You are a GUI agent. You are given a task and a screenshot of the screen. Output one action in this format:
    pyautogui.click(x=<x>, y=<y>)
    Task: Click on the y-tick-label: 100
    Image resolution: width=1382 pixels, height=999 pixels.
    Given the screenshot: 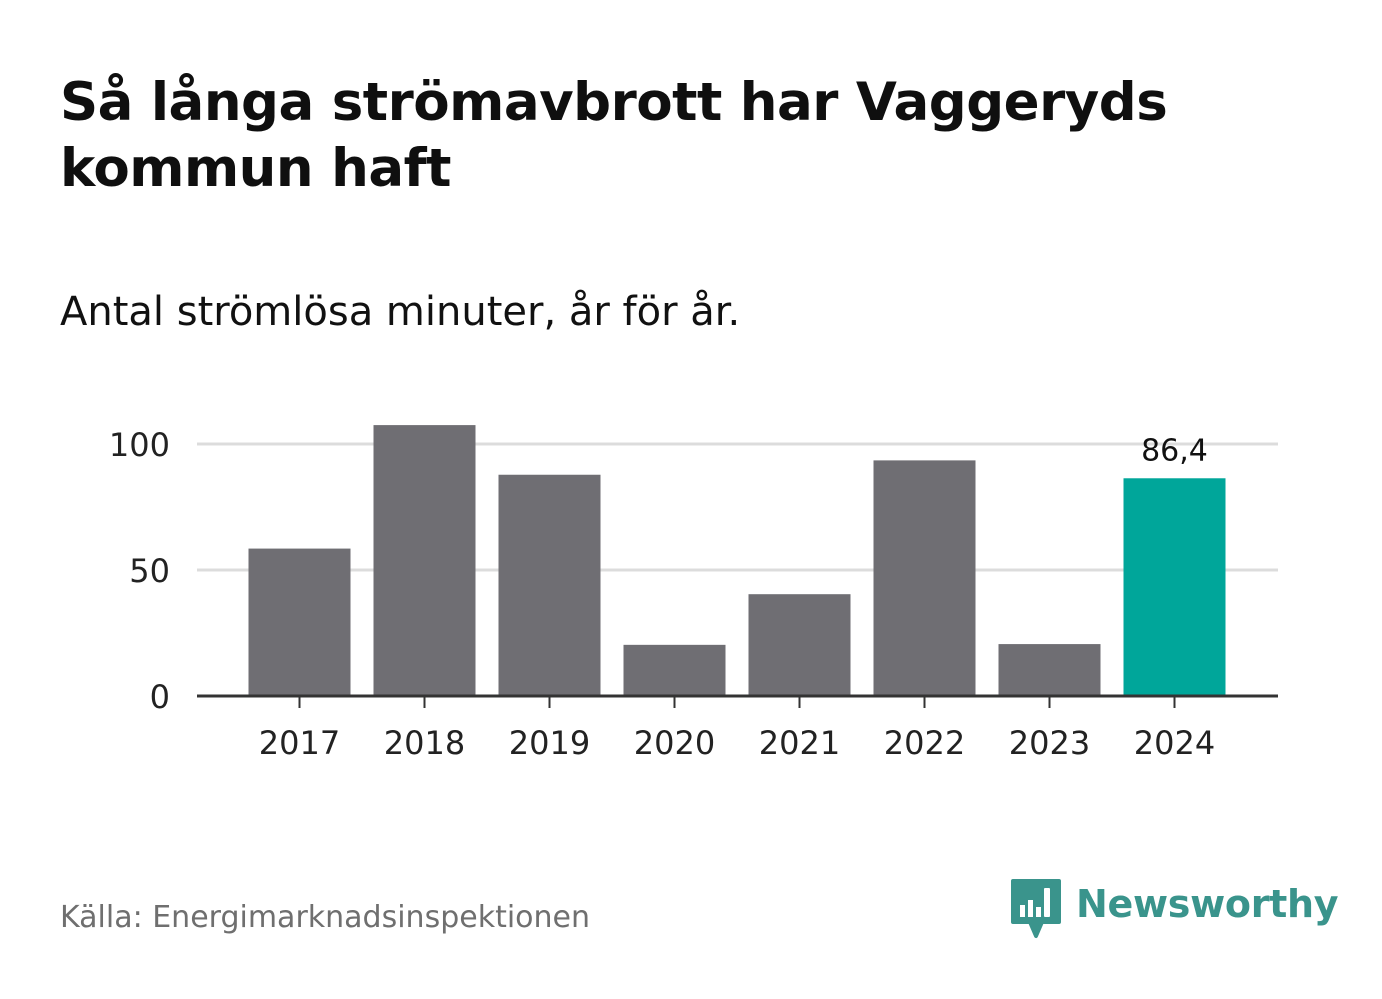 What is the action you would take?
    pyautogui.click(x=139, y=445)
    